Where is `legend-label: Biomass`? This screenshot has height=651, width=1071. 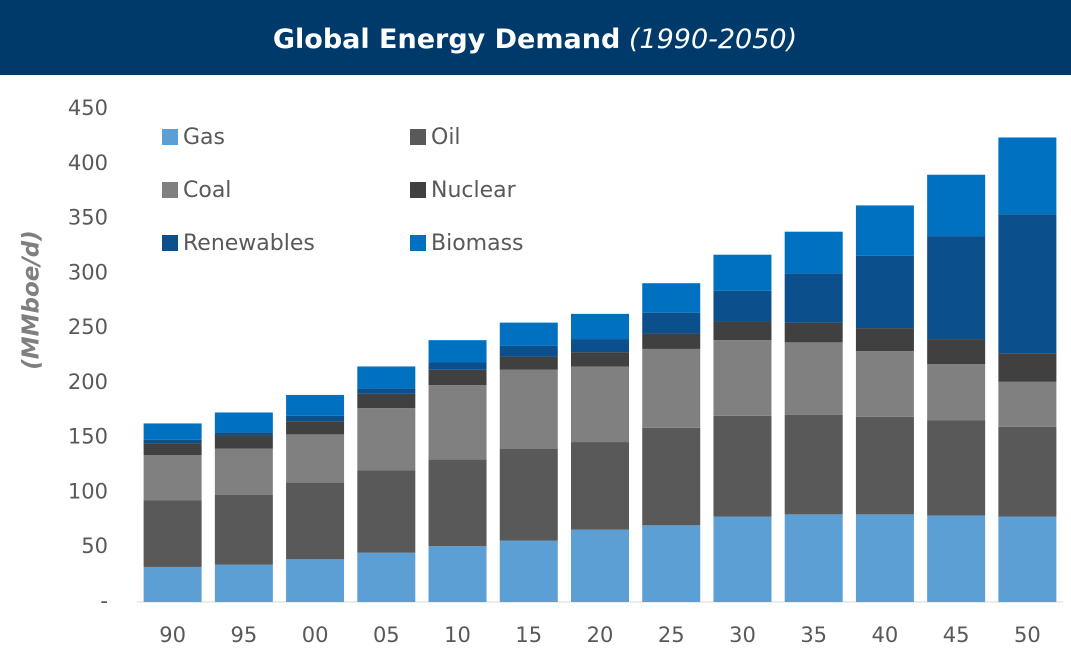 legend-label: Biomass is located at coordinates (477, 243).